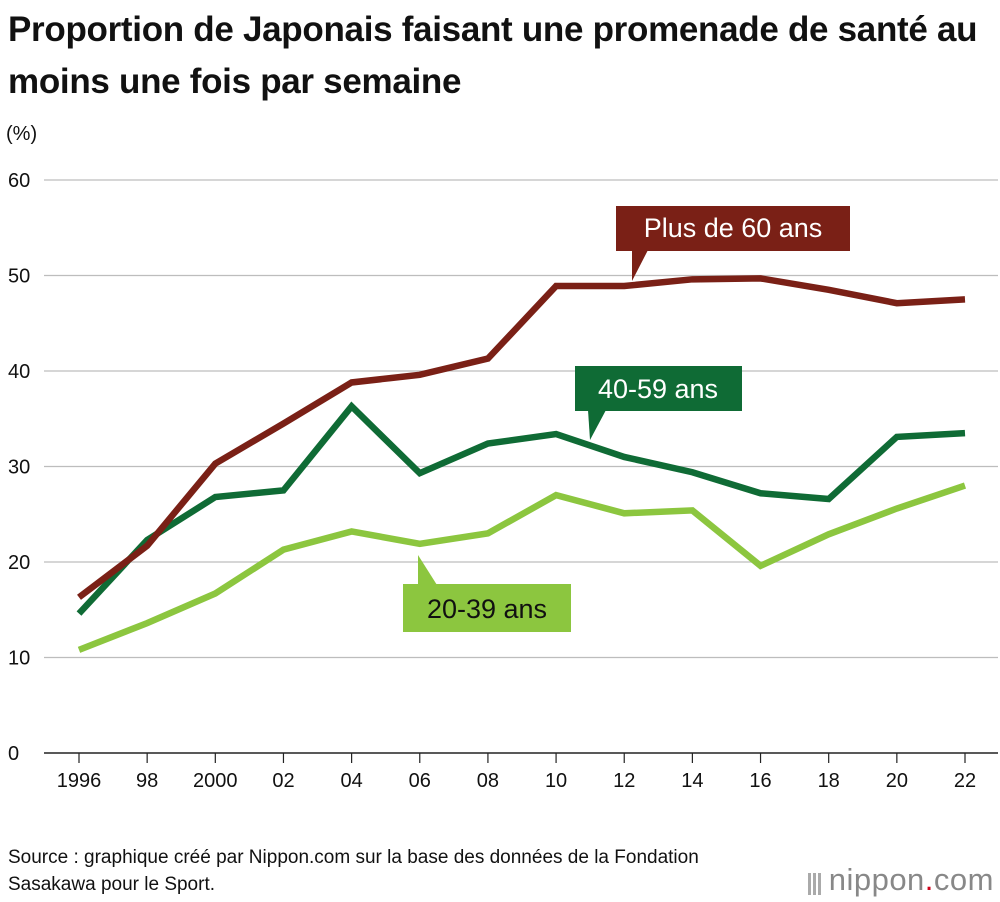 The image size is (1000, 902). I want to click on y-tick-label: 20, so click(19, 563).